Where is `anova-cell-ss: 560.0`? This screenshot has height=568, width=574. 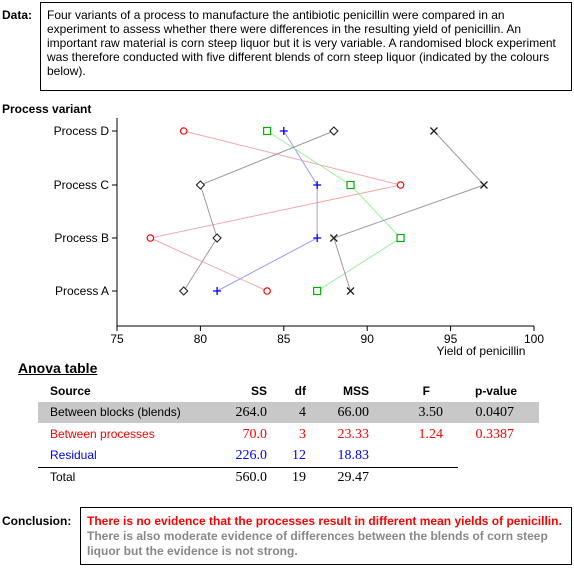 anova-cell-ss: 560.0 is located at coordinates (251, 477).